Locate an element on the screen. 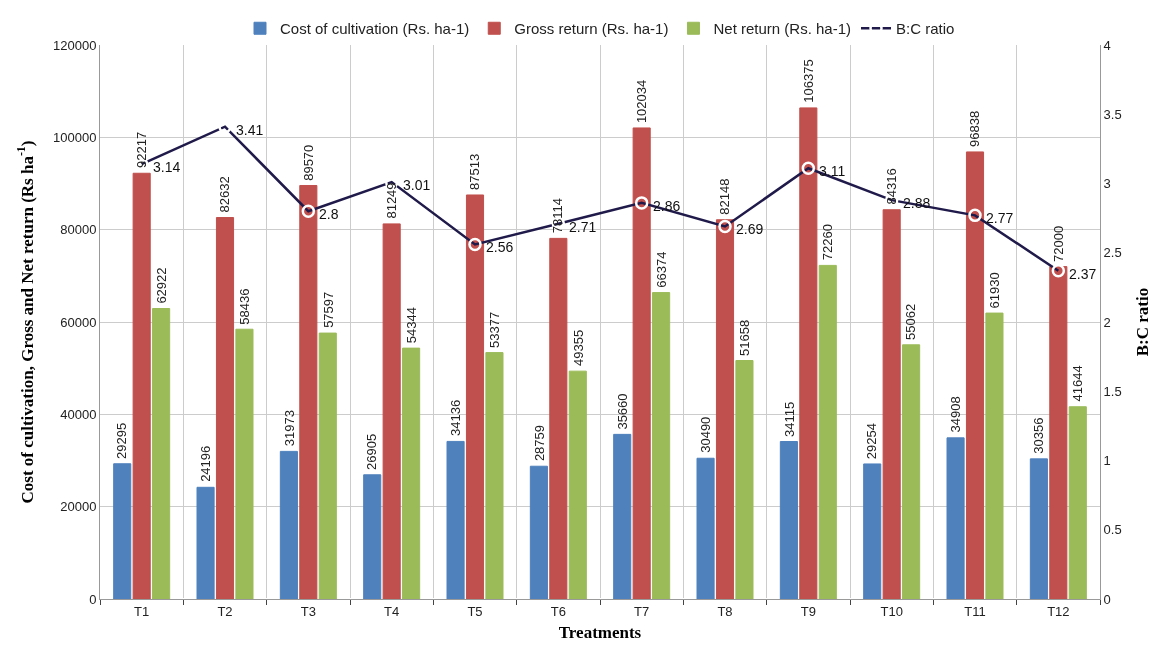 This screenshot has height=654, width=1175. data-label: 41644 is located at coordinates (1078, 383).